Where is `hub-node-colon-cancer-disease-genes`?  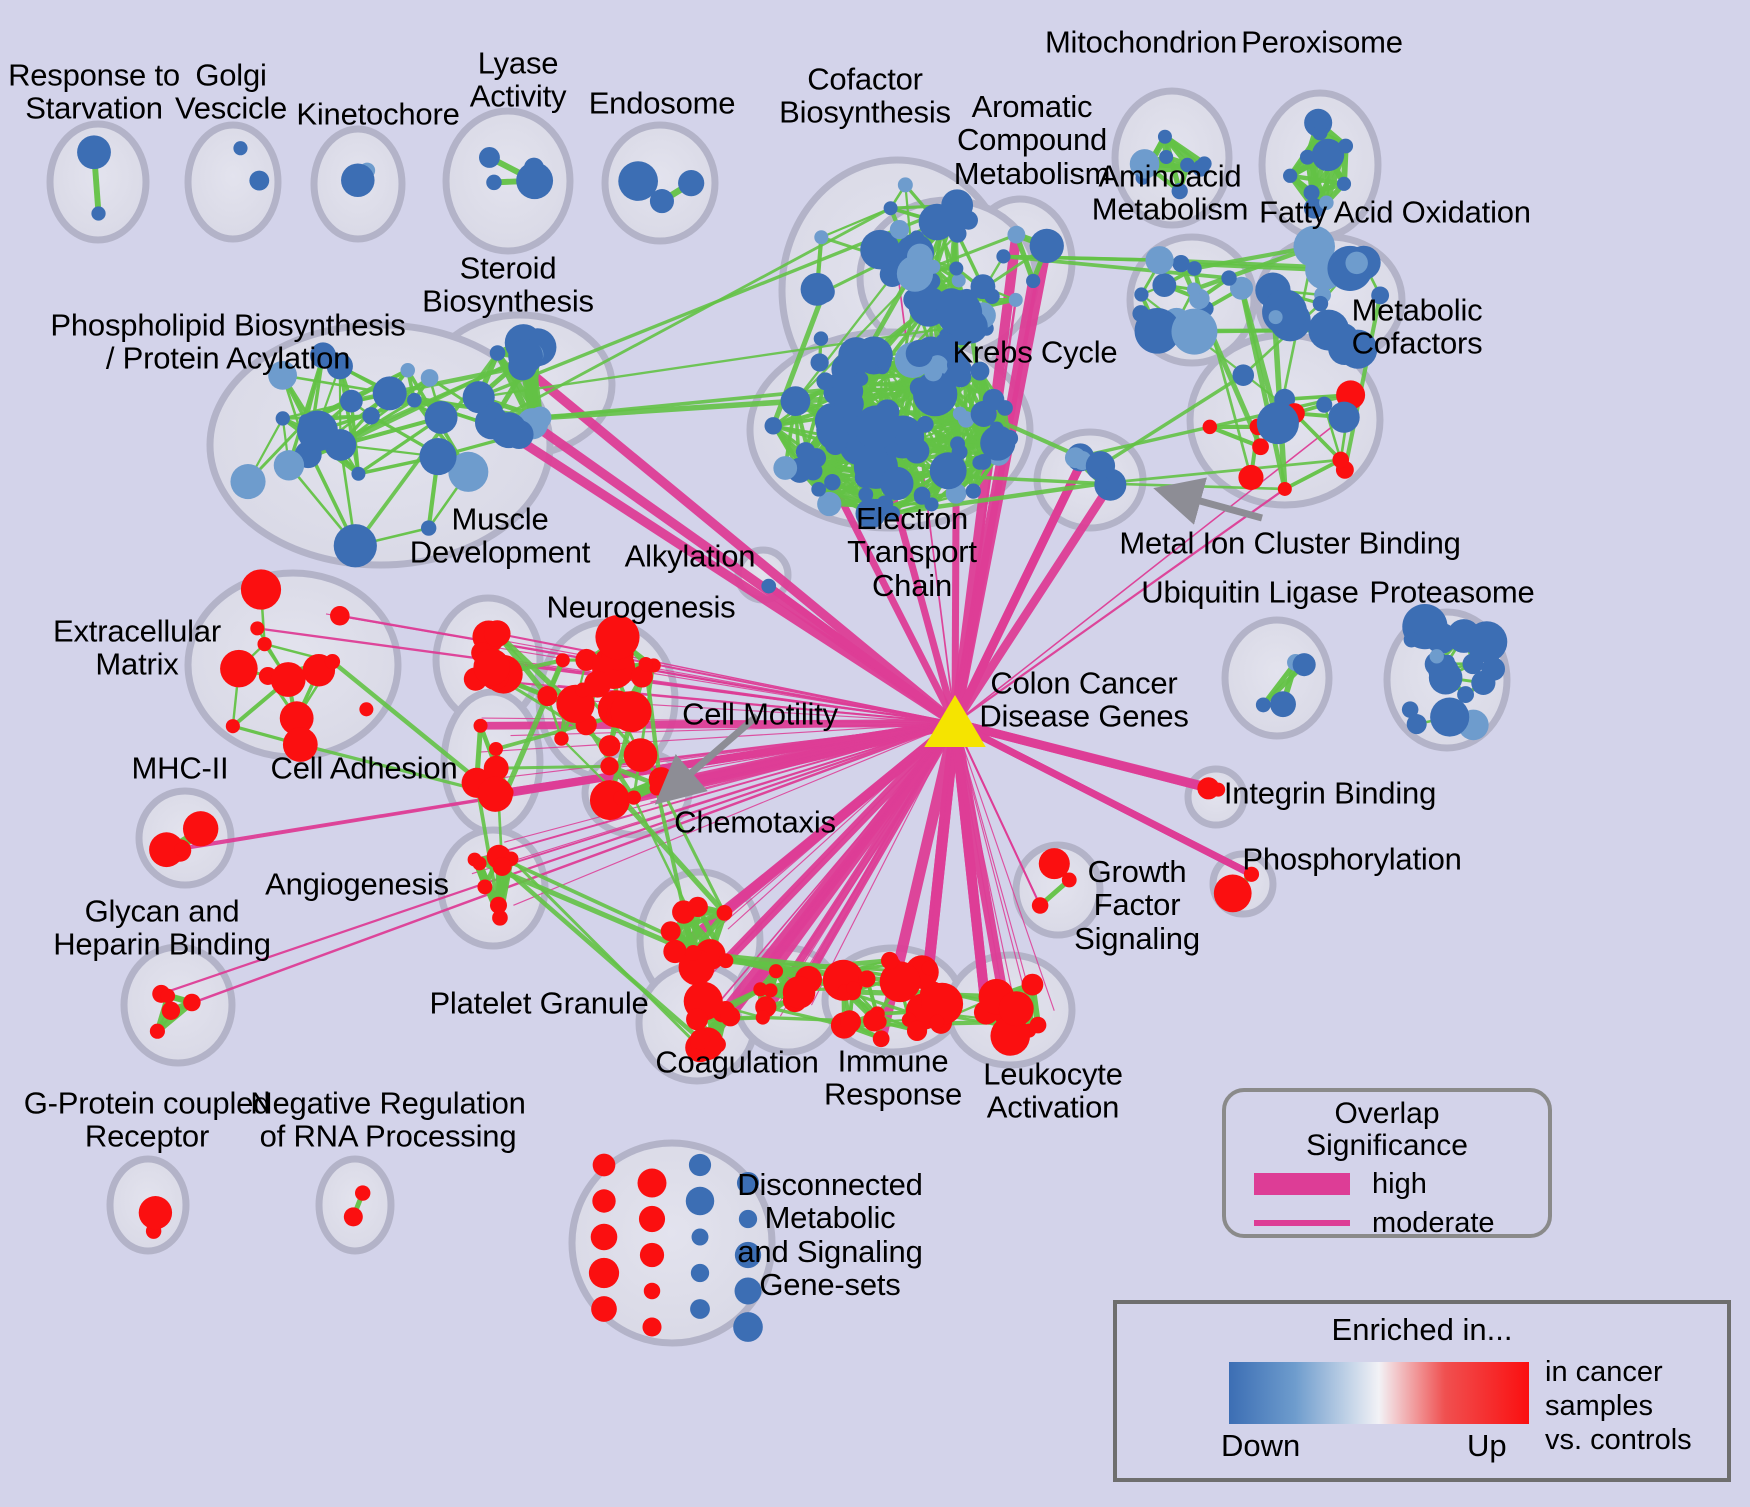 hub-node-colon-cancer-disease-genes is located at coordinates (955, 721).